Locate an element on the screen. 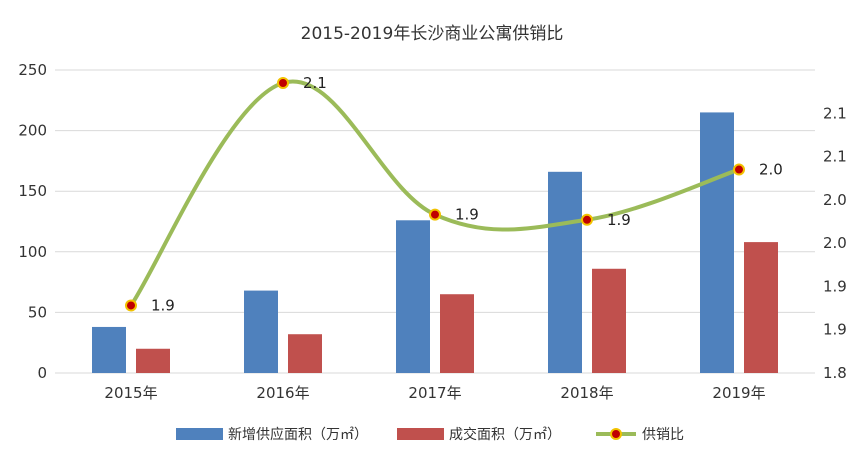  left-tick-label: 150 is located at coordinates (32, 191).